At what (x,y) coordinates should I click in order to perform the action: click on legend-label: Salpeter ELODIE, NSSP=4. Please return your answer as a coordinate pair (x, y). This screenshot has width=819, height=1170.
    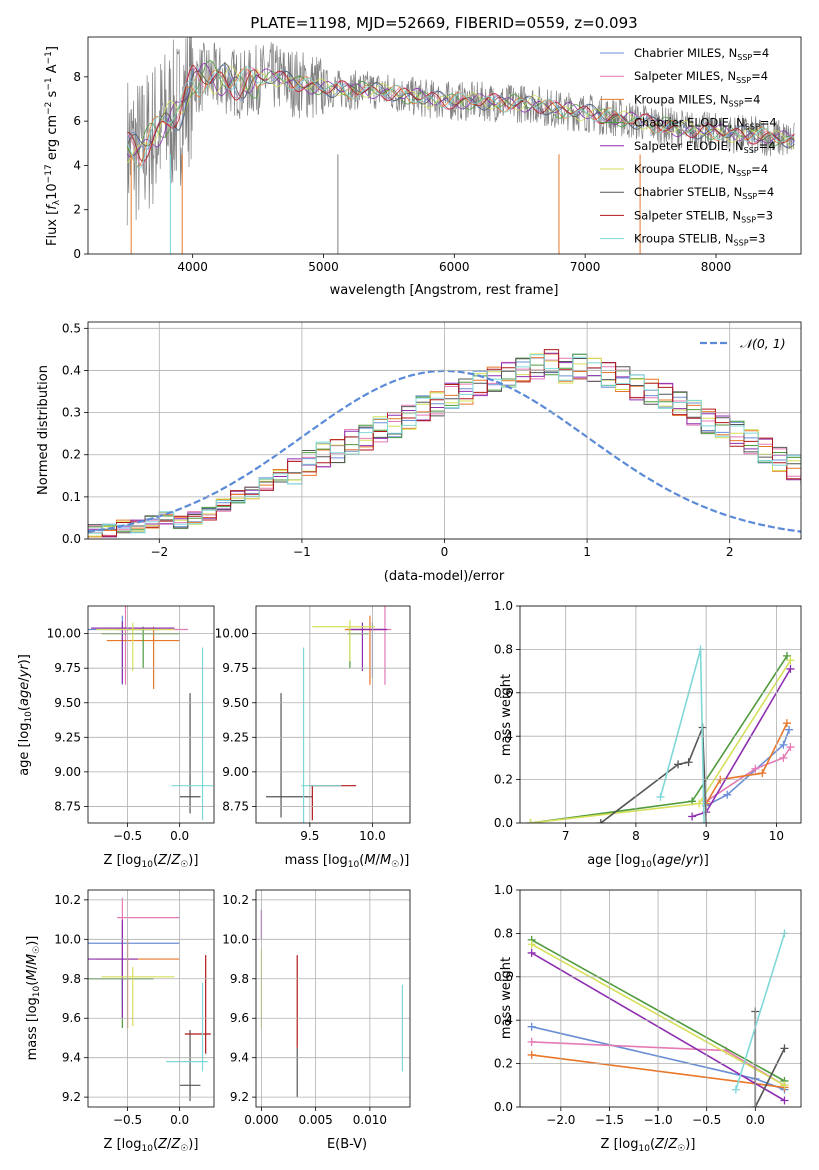
    Looking at the image, I should click on (705, 147).